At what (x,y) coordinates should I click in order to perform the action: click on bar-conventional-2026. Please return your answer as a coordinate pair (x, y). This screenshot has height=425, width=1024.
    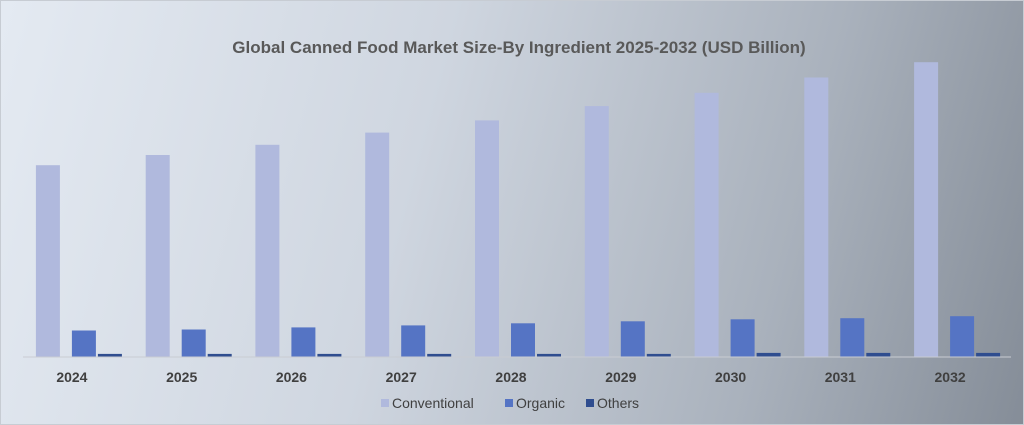
    Looking at the image, I should click on (267, 250).